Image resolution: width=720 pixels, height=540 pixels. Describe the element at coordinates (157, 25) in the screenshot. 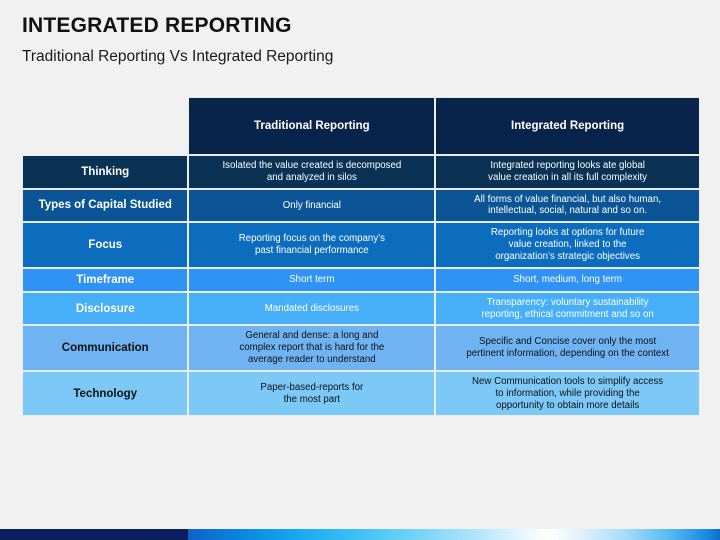

I see `page-title: INTEGRATED REPORTING` at that location.